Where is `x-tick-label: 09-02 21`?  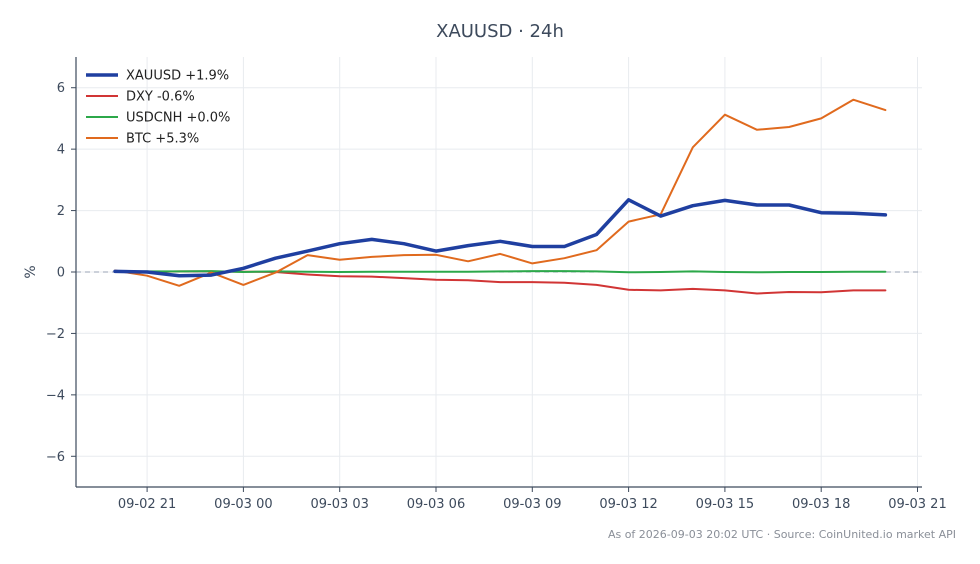
x-tick-label: 09-02 21 is located at coordinates (147, 504).